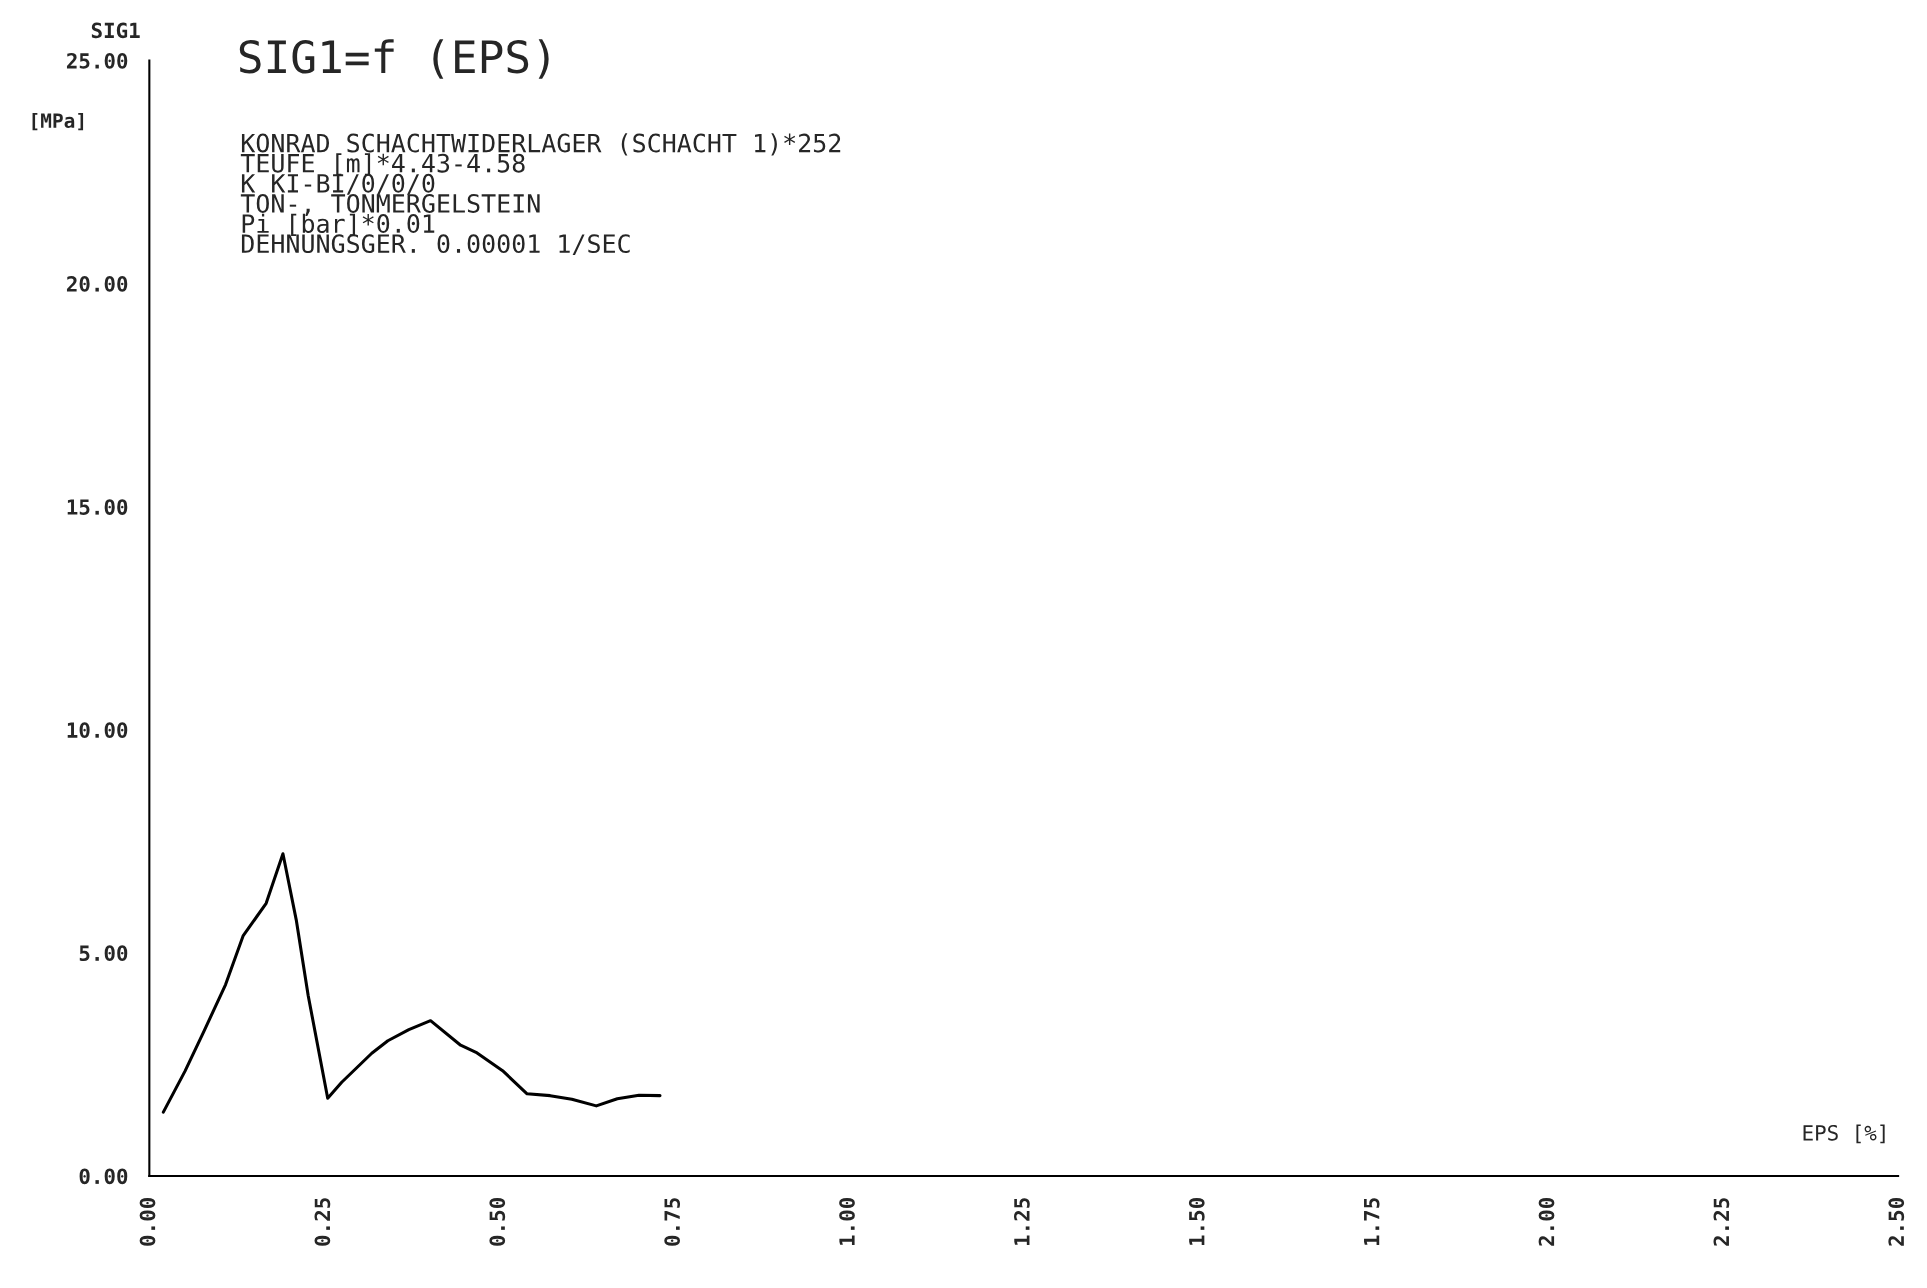  I want to click on y-tick-label: 15.00, so click(97, 507).